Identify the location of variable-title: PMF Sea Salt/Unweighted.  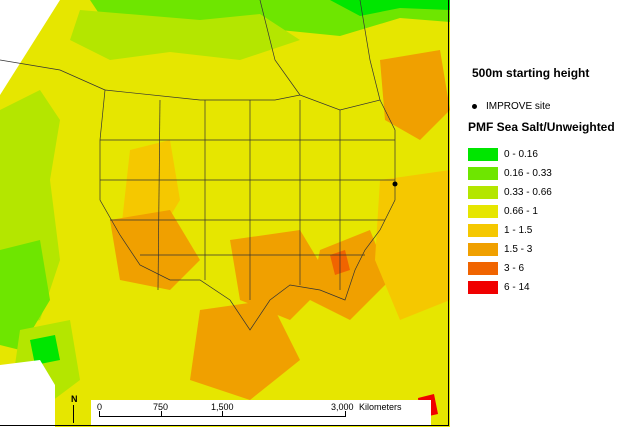
(541, 127).